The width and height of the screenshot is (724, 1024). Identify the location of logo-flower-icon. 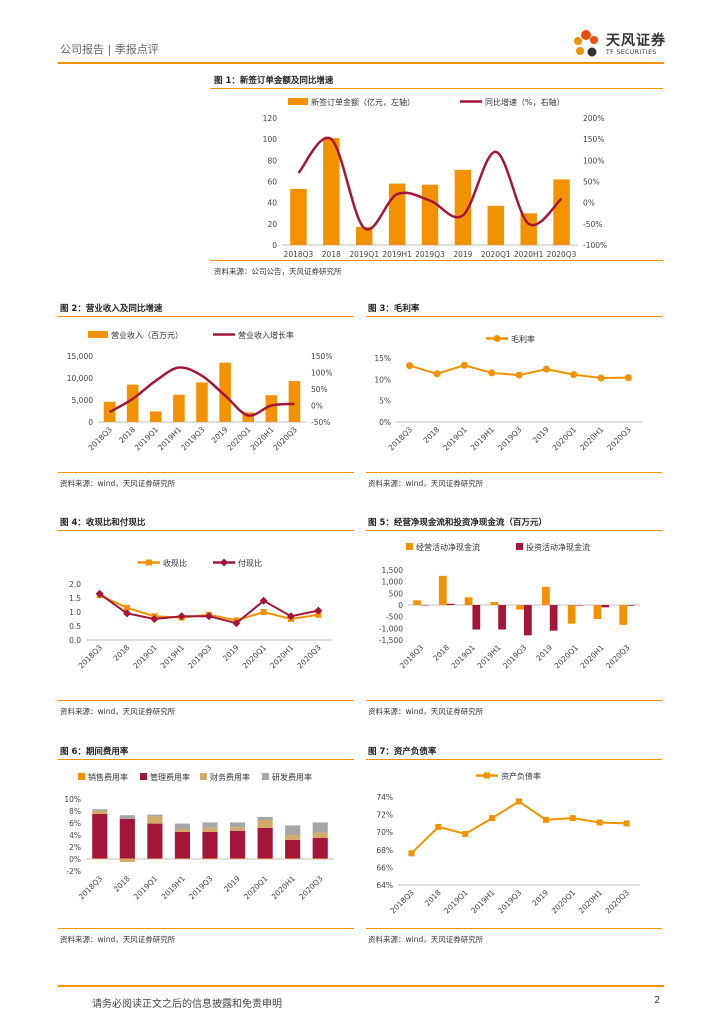
(586, 43).